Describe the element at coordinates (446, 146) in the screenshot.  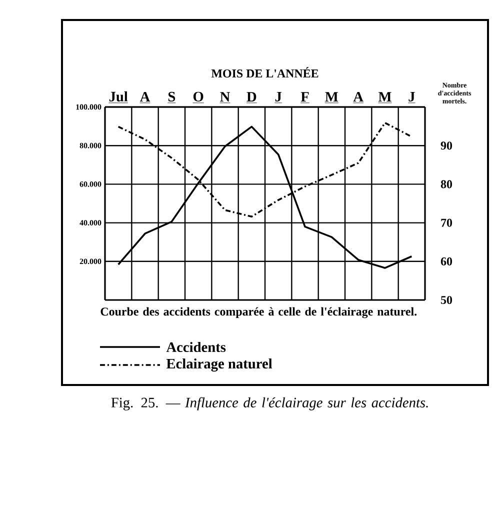
I see `y2-tick-label: 90` at that location.